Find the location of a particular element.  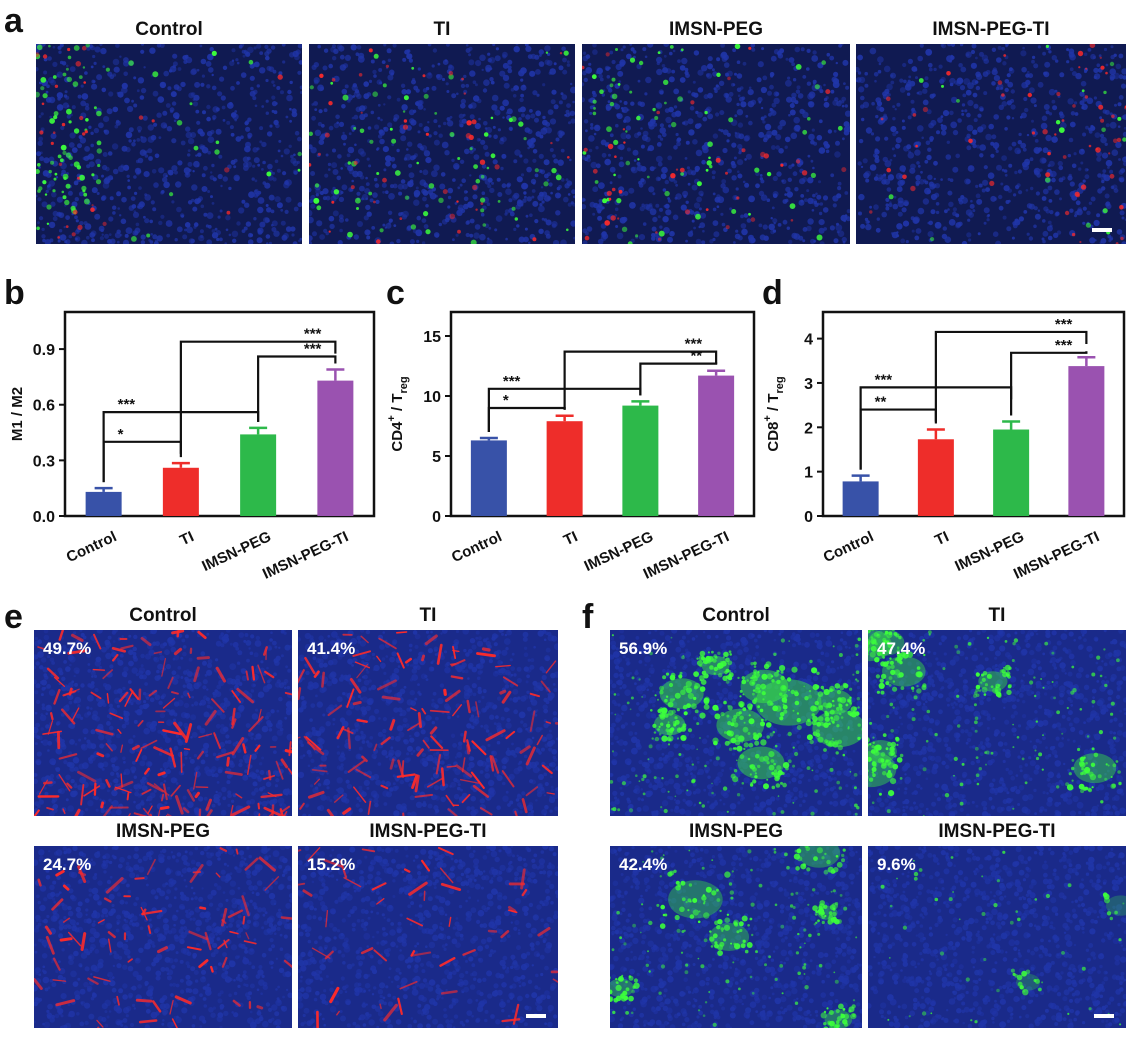

micrograph-e-imsn-peg: 24.7% is located at coordinates (163, 937).